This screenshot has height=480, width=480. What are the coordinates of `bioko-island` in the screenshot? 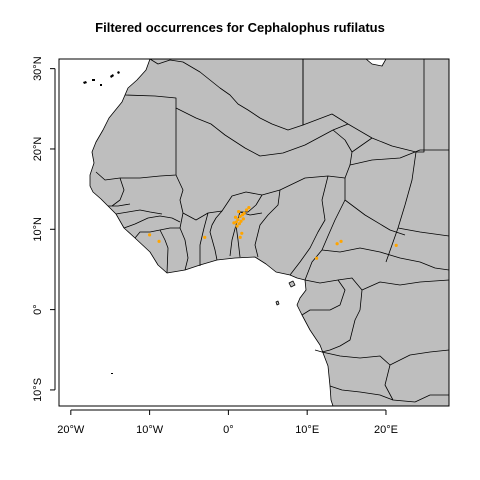 It's located at (292, 284).